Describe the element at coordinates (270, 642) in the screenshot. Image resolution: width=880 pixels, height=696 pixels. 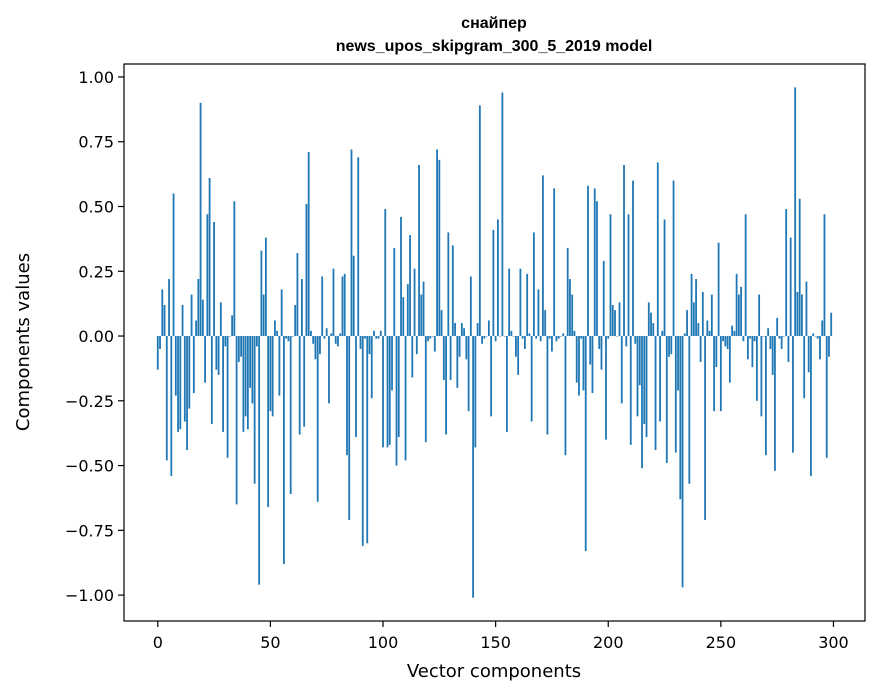
I see `x-tick-label: 50` at that location.